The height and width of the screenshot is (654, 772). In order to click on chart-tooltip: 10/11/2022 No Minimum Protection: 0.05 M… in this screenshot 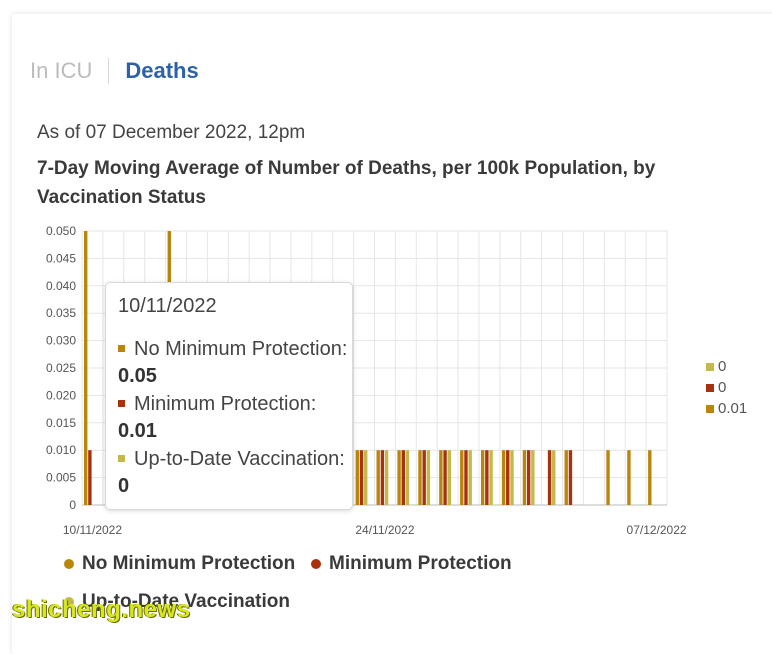, I will do `click(229, 396)`.